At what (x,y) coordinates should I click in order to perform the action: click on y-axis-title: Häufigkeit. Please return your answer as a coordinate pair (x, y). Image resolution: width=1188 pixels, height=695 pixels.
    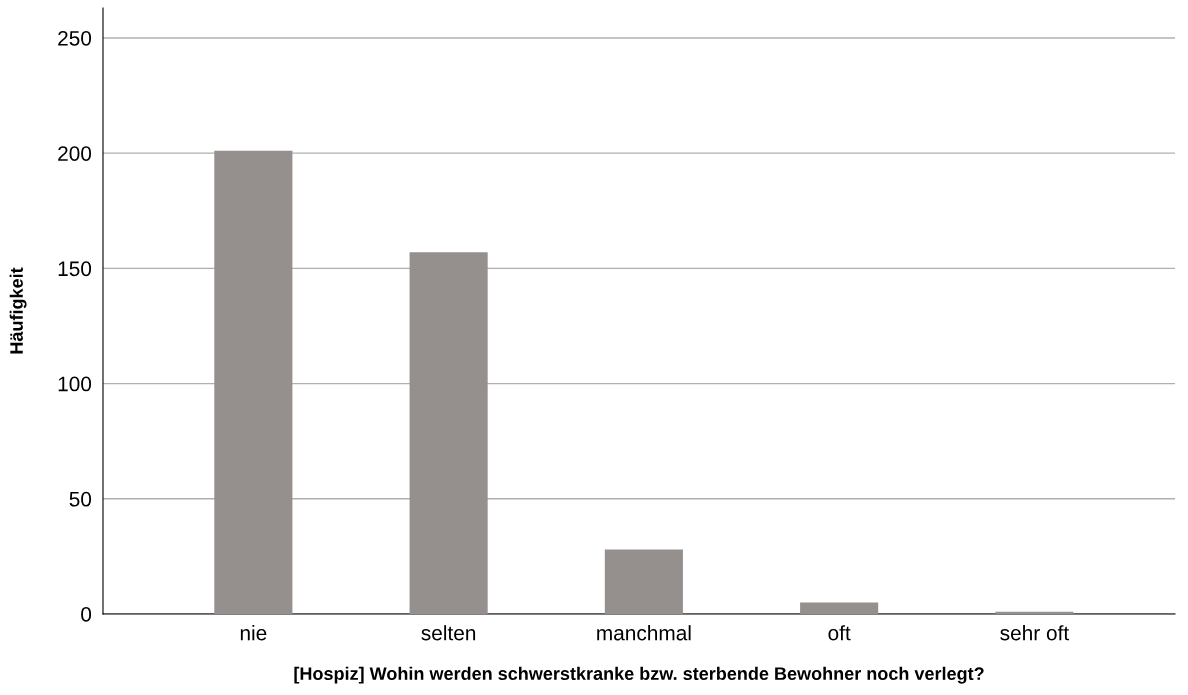
    Looking at the image, I should click on (18, 310).